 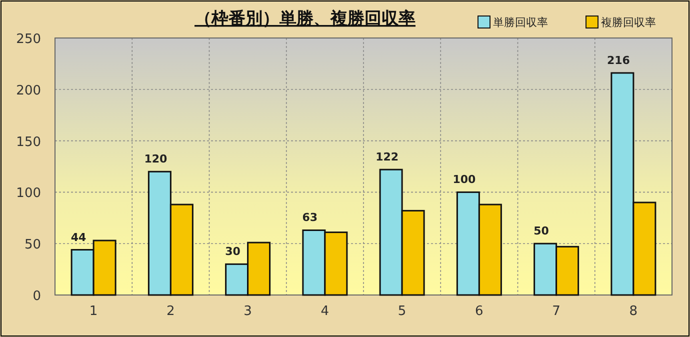 What do you see at coordinates (28, 90) in the screenshot?
I see `y-tick-label: 200` at bounding box center [28, 90].